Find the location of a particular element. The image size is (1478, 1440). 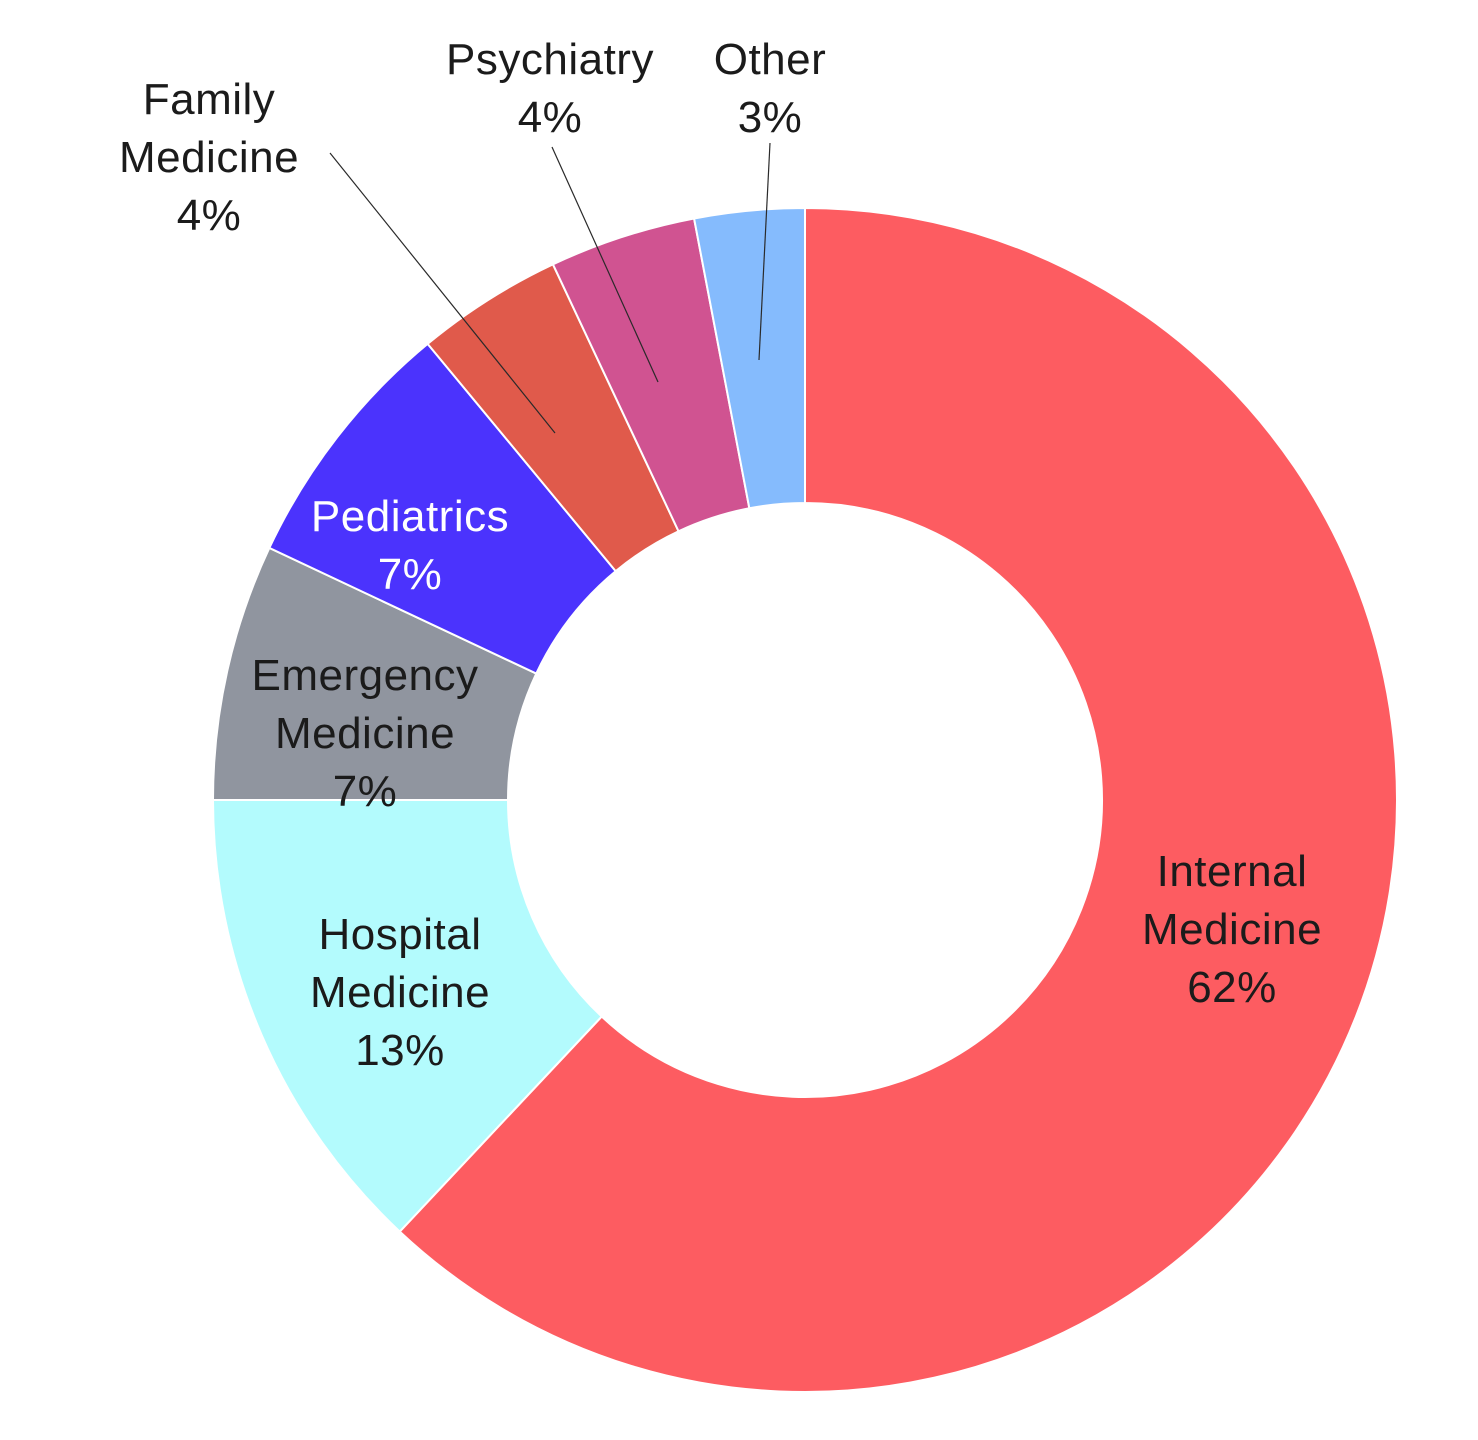

slice-other is located at coordinates (749, 358).